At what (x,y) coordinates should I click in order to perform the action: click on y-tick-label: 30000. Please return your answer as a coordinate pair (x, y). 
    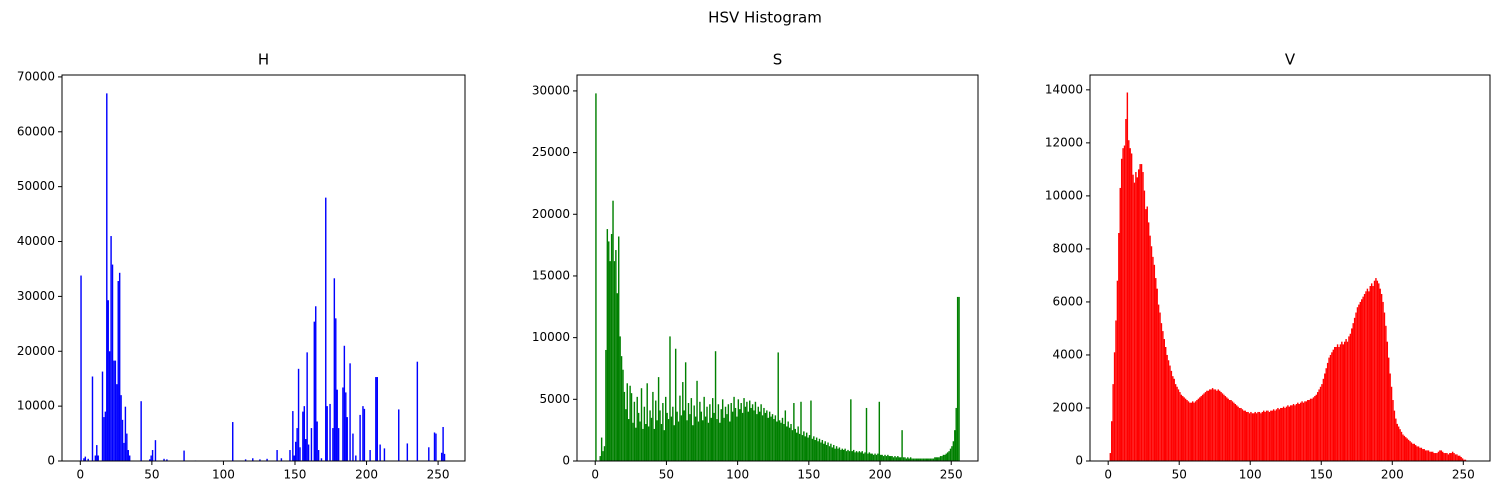
    Looking at the image, I should click on (551, 90).